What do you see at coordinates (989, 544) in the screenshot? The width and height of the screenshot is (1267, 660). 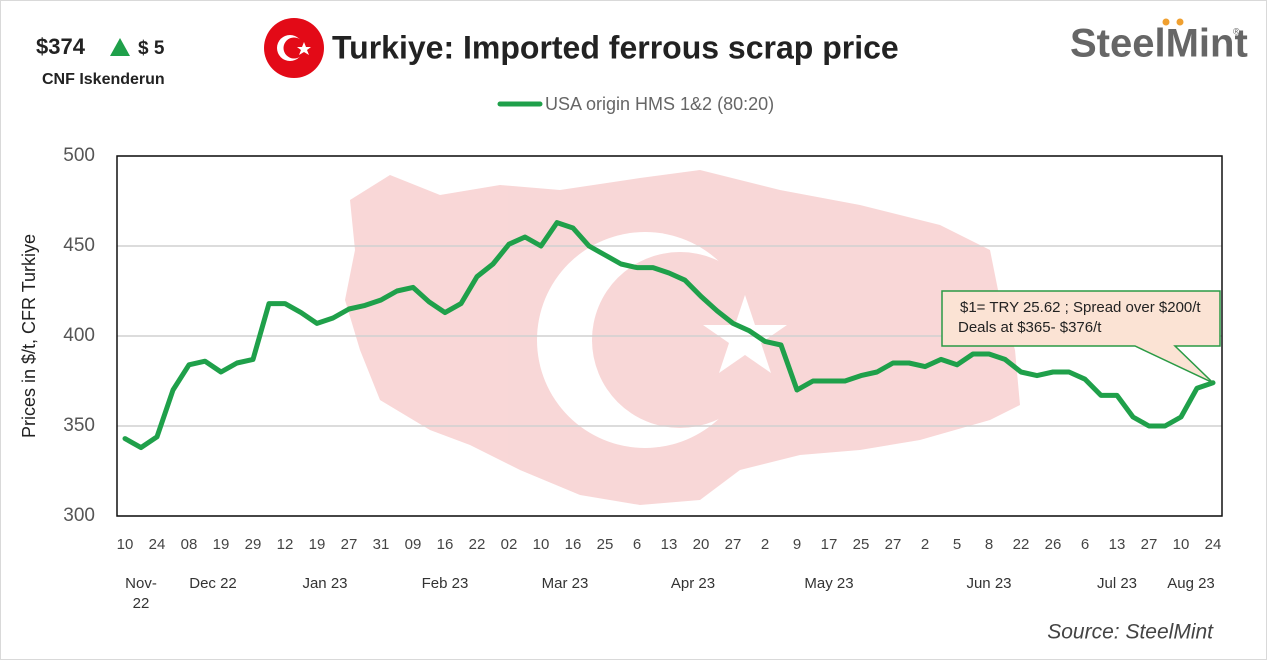 I see `x-tick-label: 8` at bounding box center [989, 544].